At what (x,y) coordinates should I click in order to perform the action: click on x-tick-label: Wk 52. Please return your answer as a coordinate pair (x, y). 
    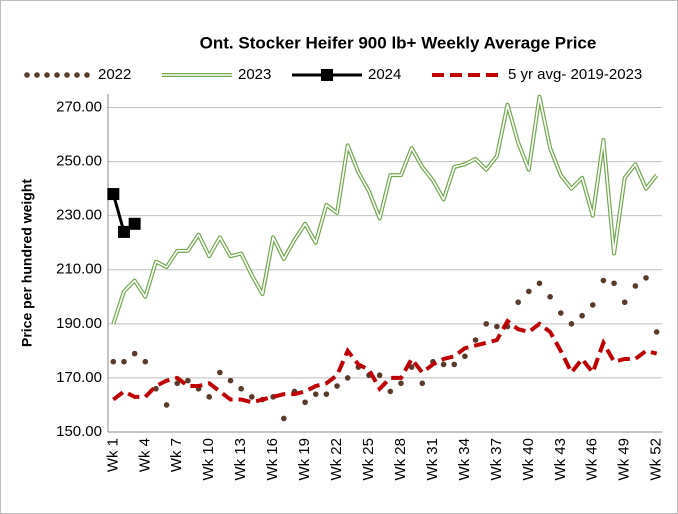
    Looking at the image, I should click on (656, 459).